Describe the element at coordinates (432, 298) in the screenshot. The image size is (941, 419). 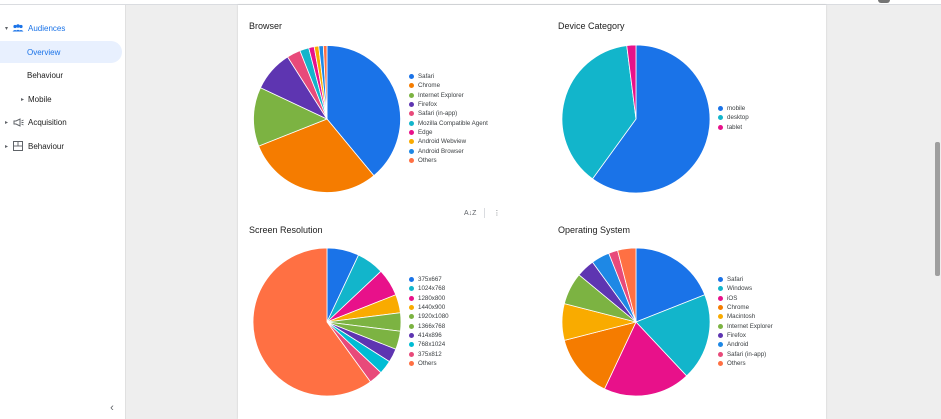
I see `legend-label: 1280x800` at that location.